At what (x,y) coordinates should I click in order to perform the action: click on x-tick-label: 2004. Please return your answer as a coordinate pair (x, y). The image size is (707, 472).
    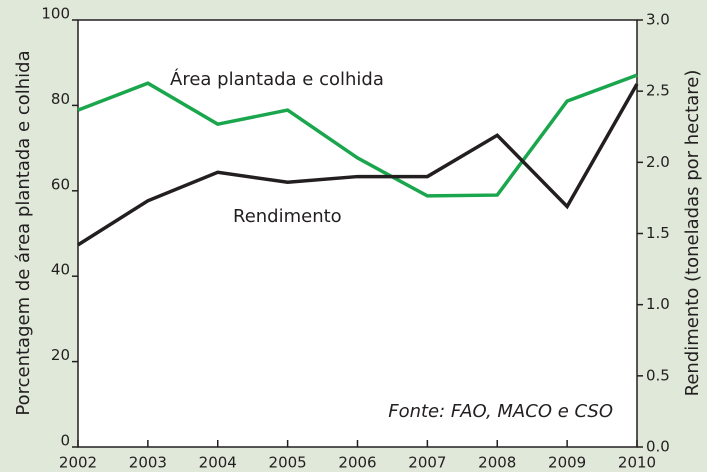
    Looking at the image, I should click on (218, 463).